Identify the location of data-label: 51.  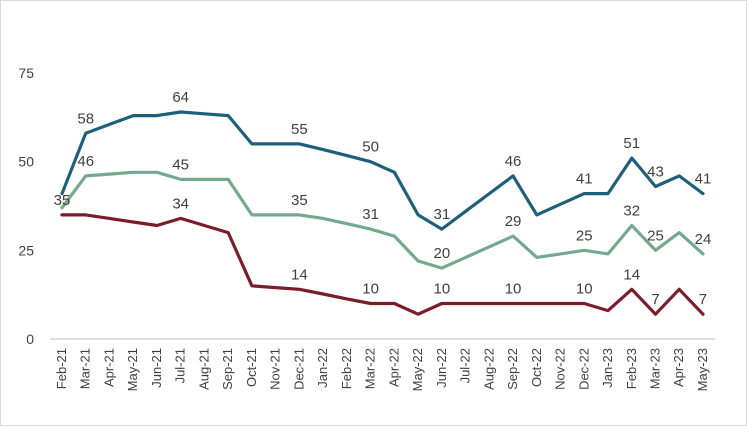
(631, 143).